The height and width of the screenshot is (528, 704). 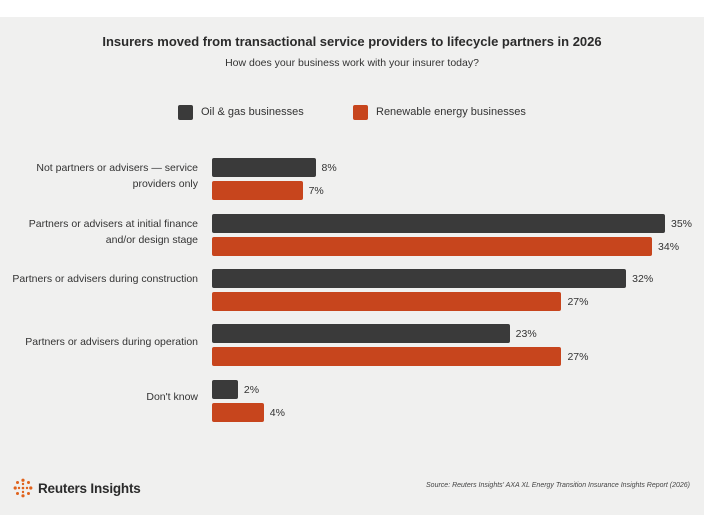 I want to click on data-label: 8%, so click(x=329, y=168).